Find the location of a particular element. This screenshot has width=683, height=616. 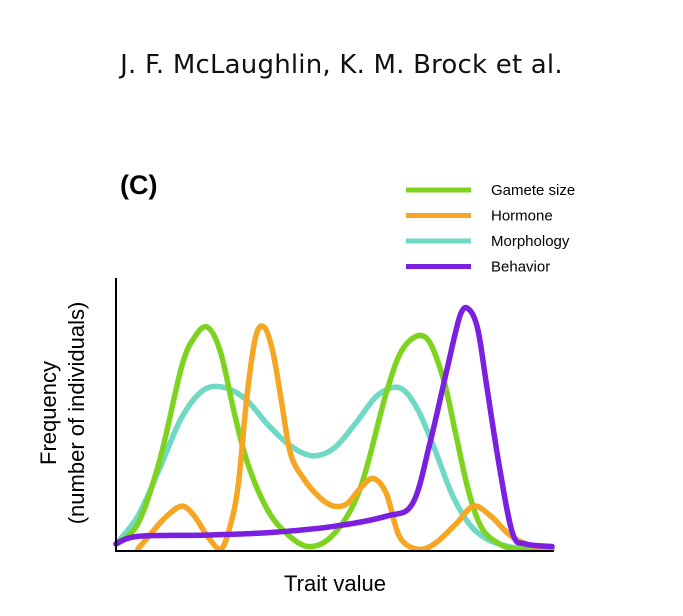

legend-label-morphology: Morphology is located at coordinates (530, 241).